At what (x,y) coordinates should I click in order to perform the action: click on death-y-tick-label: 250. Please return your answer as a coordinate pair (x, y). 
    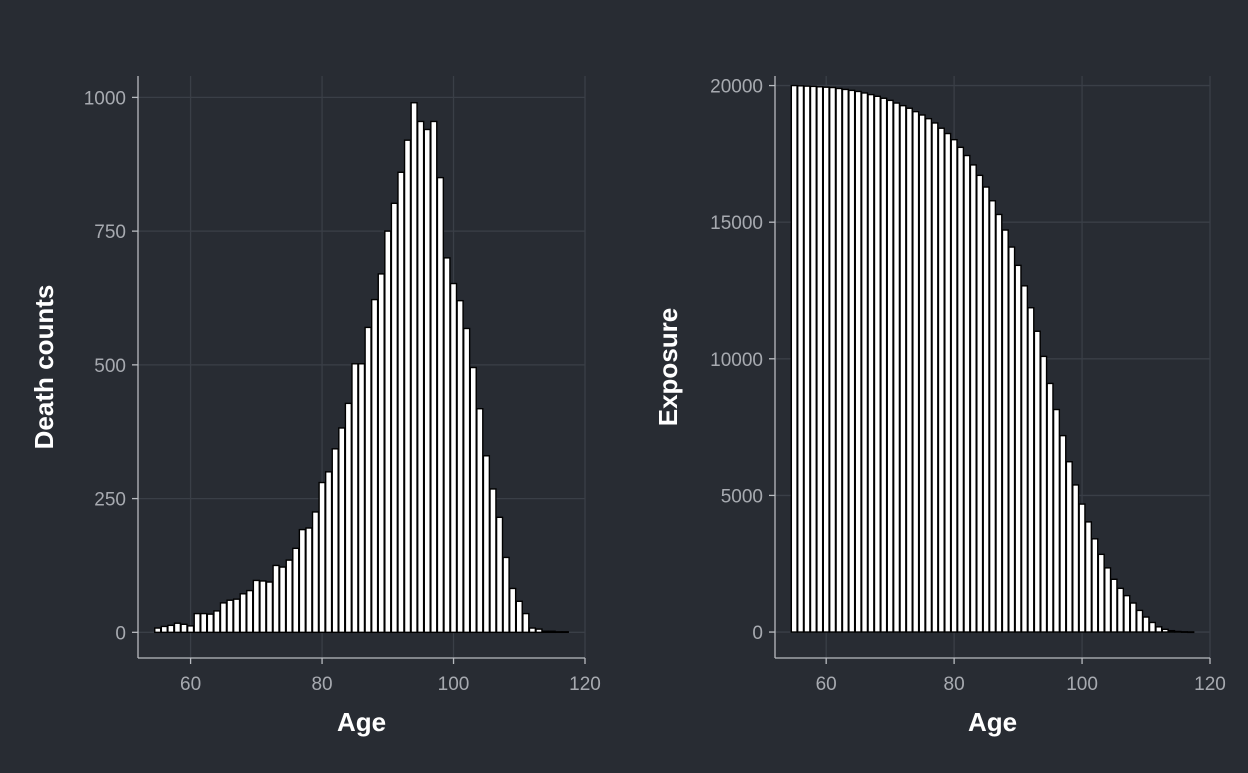
    Looking at the image, I should click on (110, 500).